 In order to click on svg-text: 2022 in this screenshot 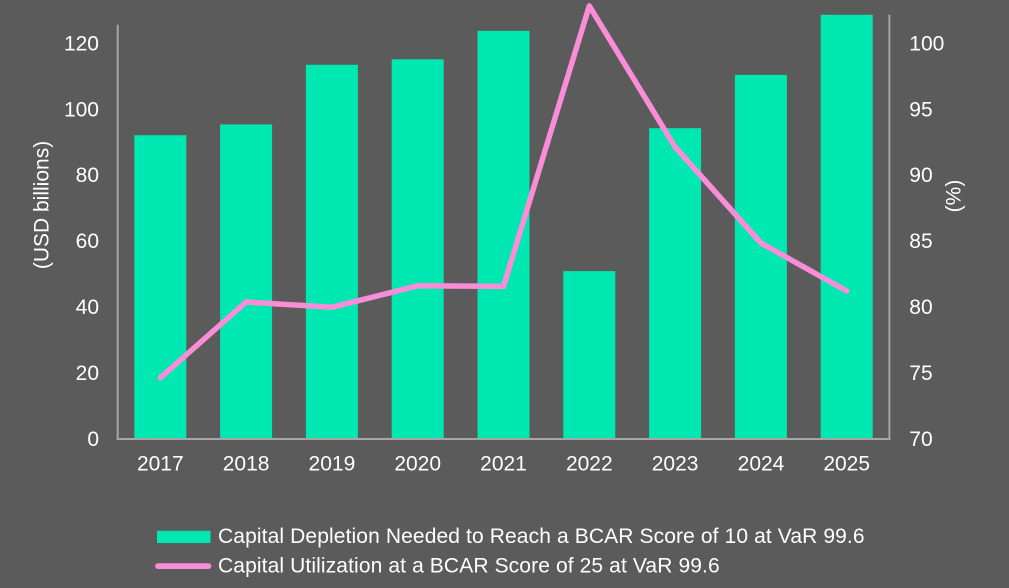, I will do `click(589, 464)`.